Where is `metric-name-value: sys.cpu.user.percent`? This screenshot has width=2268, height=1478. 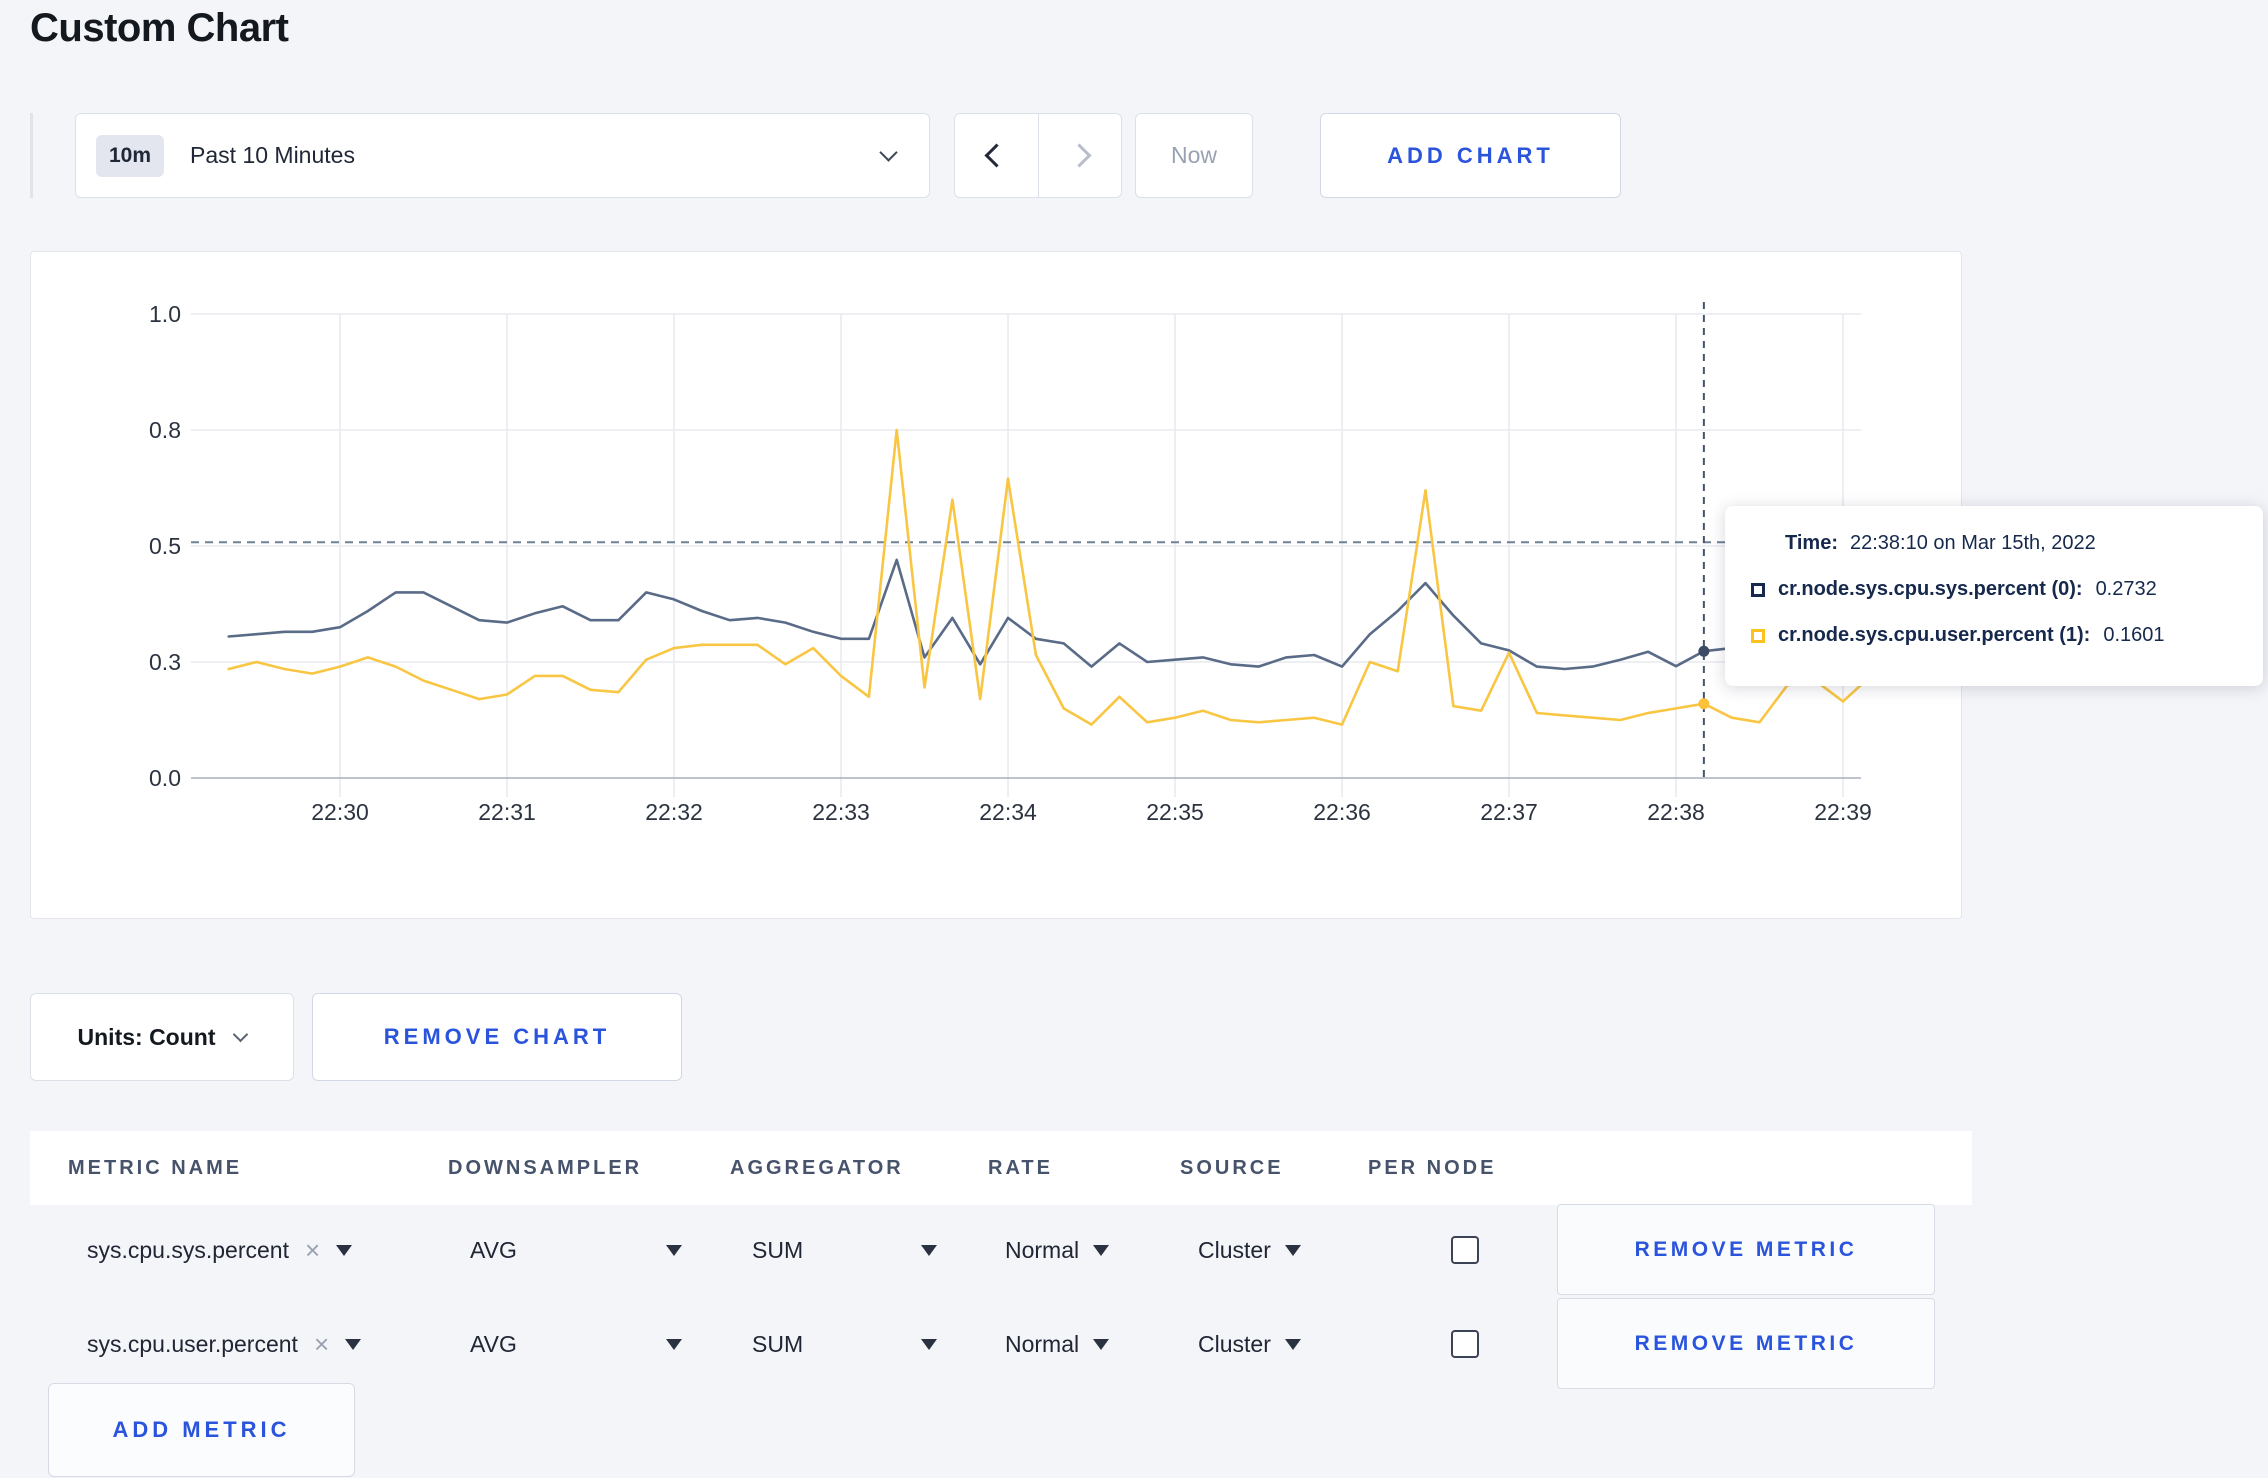 metric-name-value: sys.cpu.user.percent is located at coordinates (192, 1344).